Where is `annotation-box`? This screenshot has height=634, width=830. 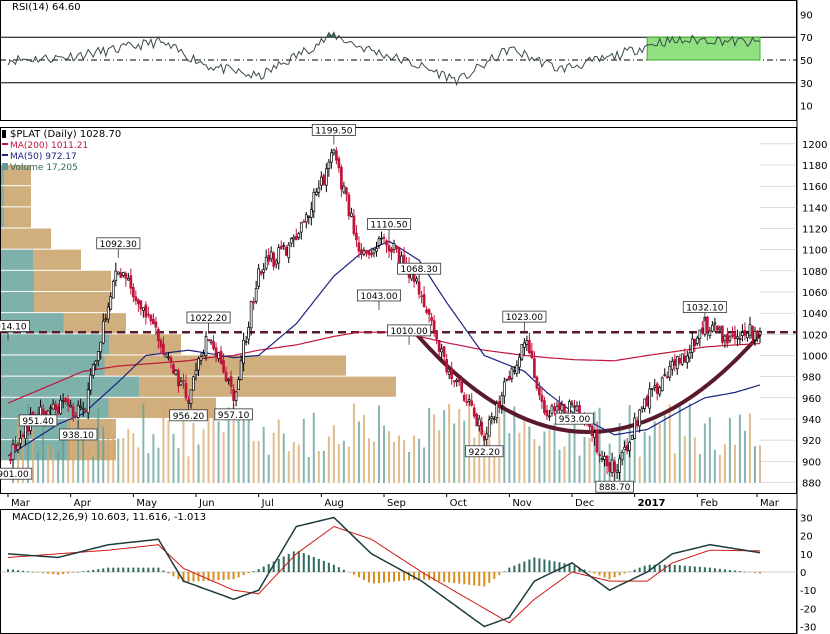 annotation-box is located at coordinates (484, 451).